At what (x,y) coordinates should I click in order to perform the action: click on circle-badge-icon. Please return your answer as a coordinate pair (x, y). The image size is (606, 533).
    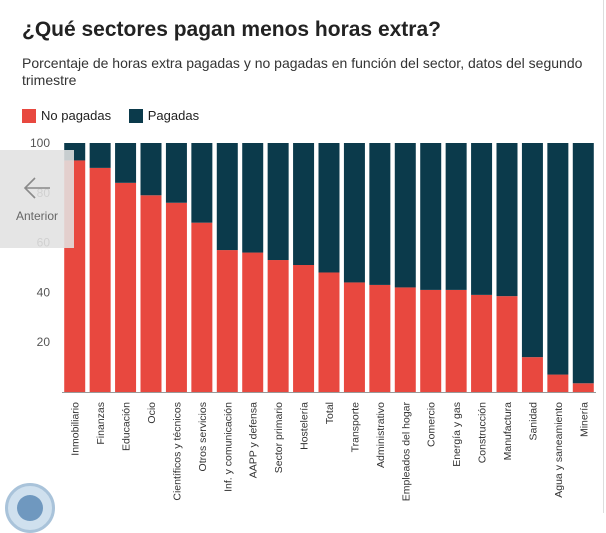
    Looking at the image, I should click on (30, 508).